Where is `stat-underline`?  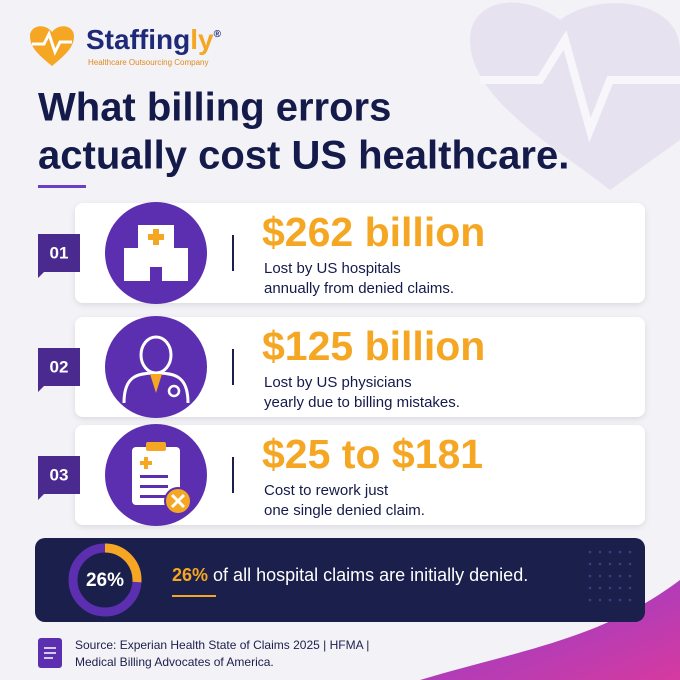
stat-underline is located at coordinates (194, 596).